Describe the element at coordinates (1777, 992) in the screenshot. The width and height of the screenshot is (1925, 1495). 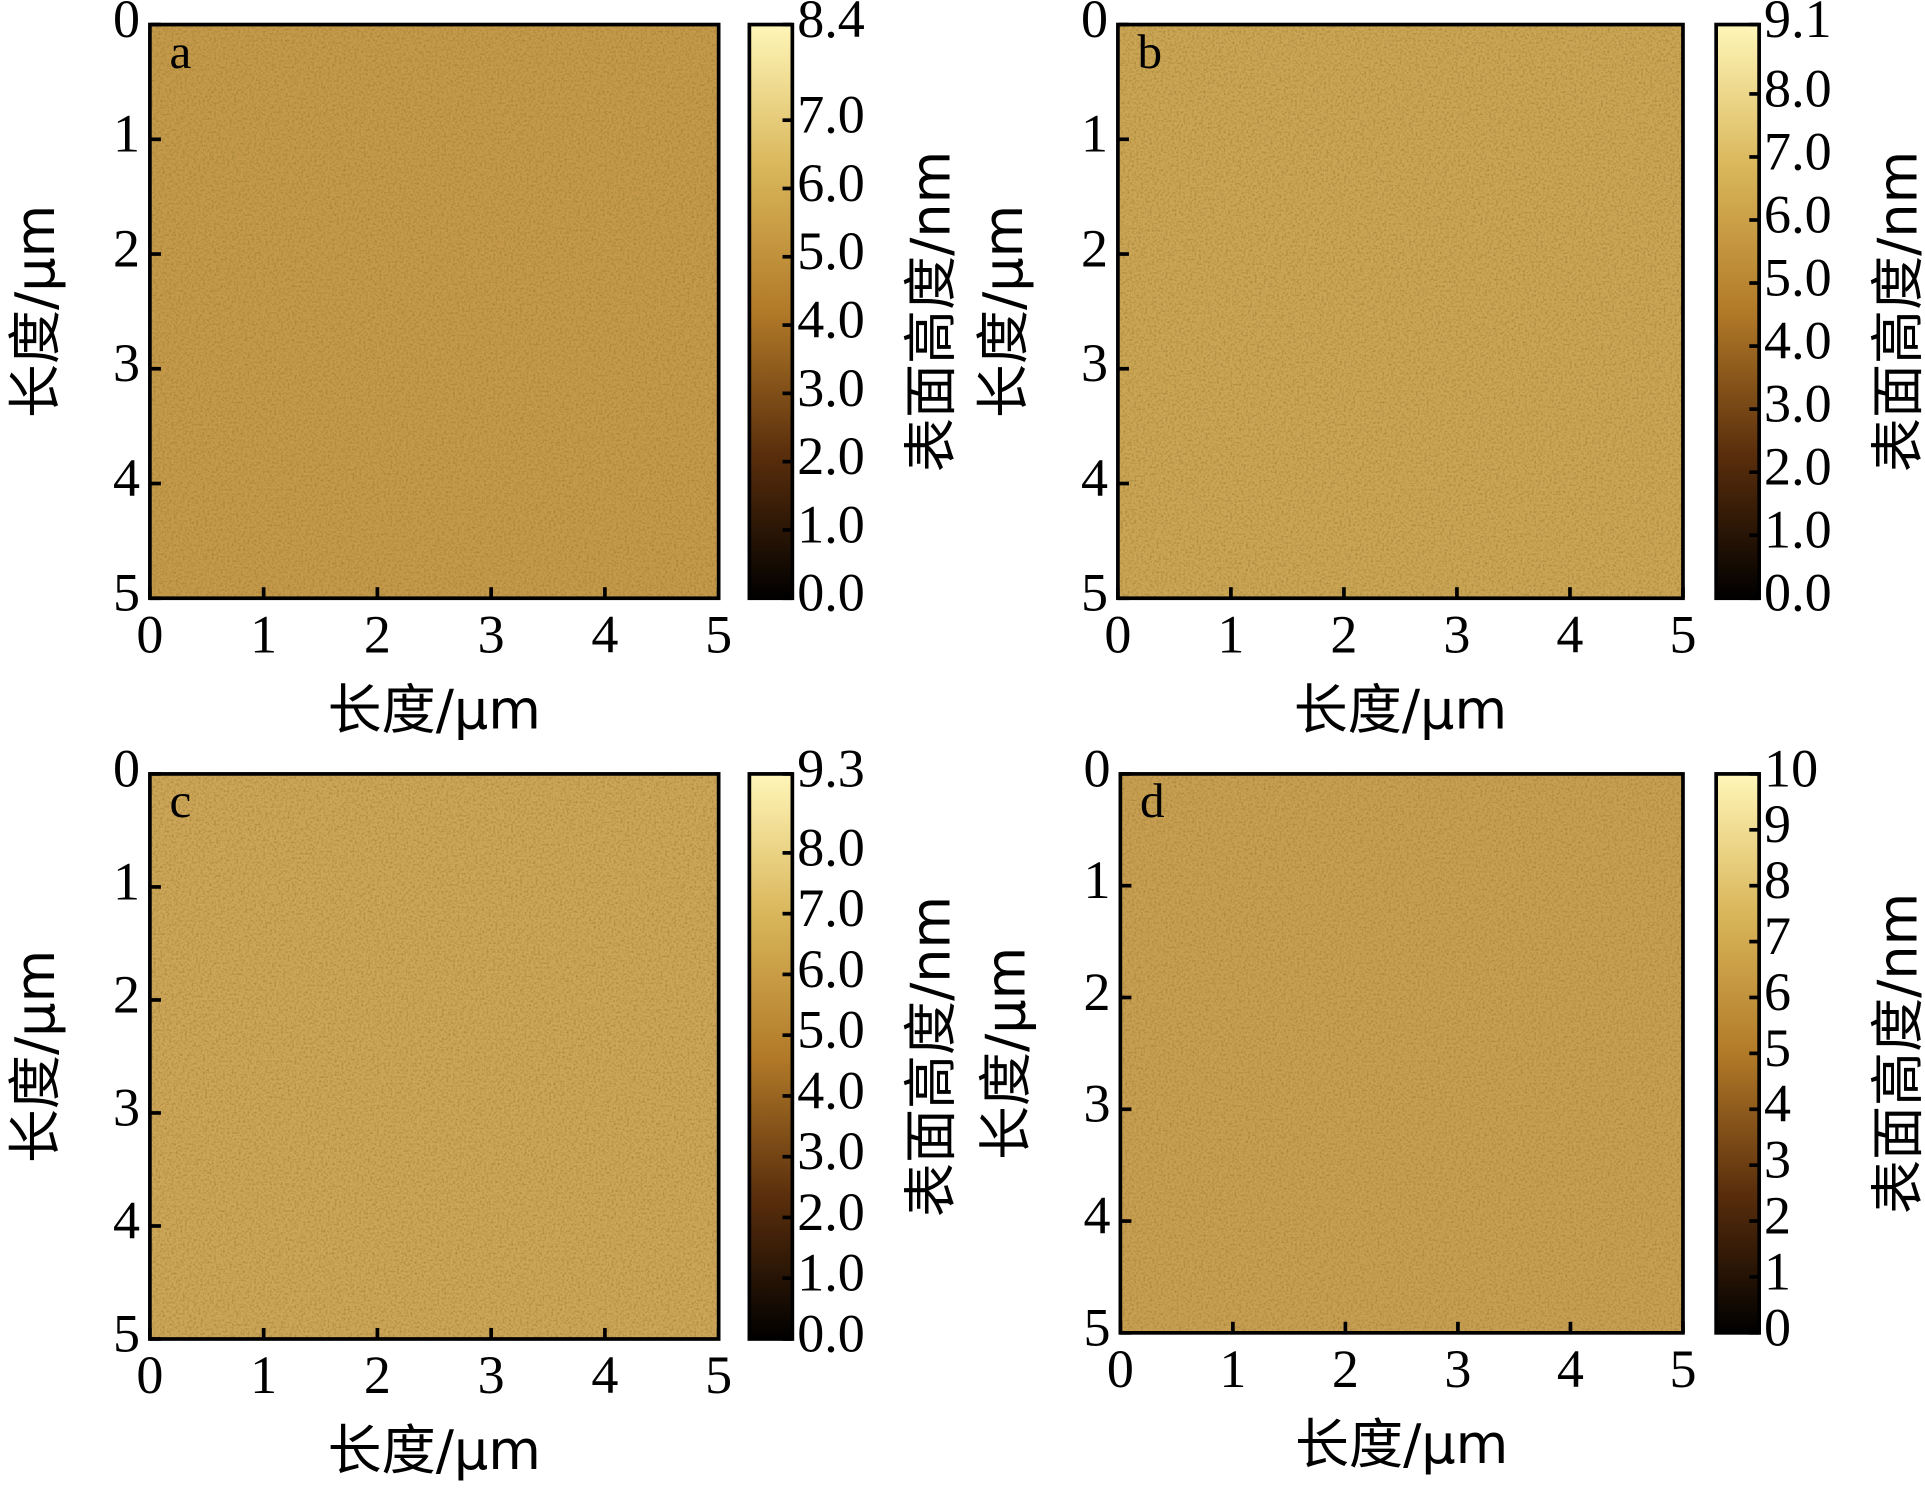
I see `colorbar-tick-label: 6` at that location.